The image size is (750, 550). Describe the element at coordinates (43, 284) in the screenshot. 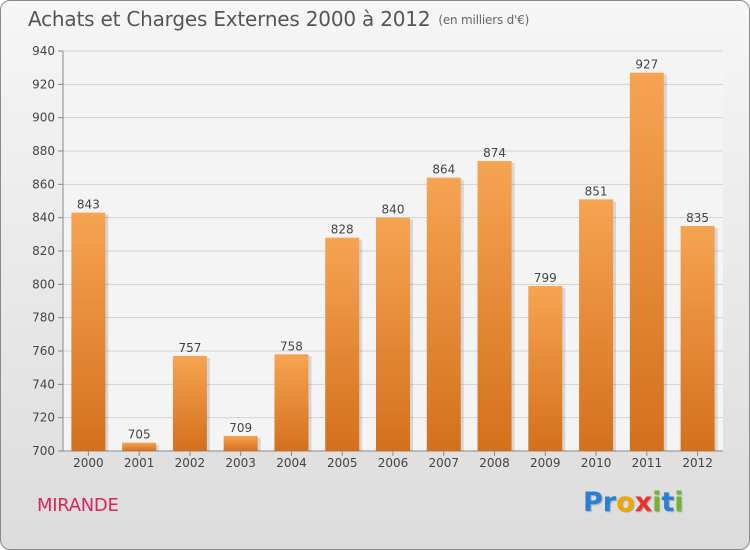

I see `y-tick-label: 800` at that location.